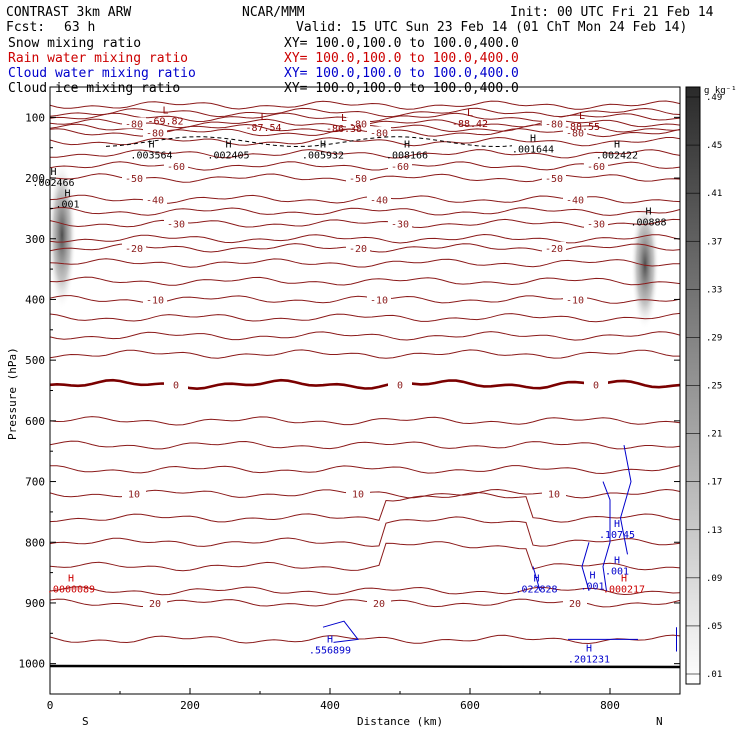 Image resolution: width=740 pixels, height=740 pixels. What do you see at coordinates (400, 167) in the screenshot?
I see `contour-label: -60` at bounding box center [400, 167].